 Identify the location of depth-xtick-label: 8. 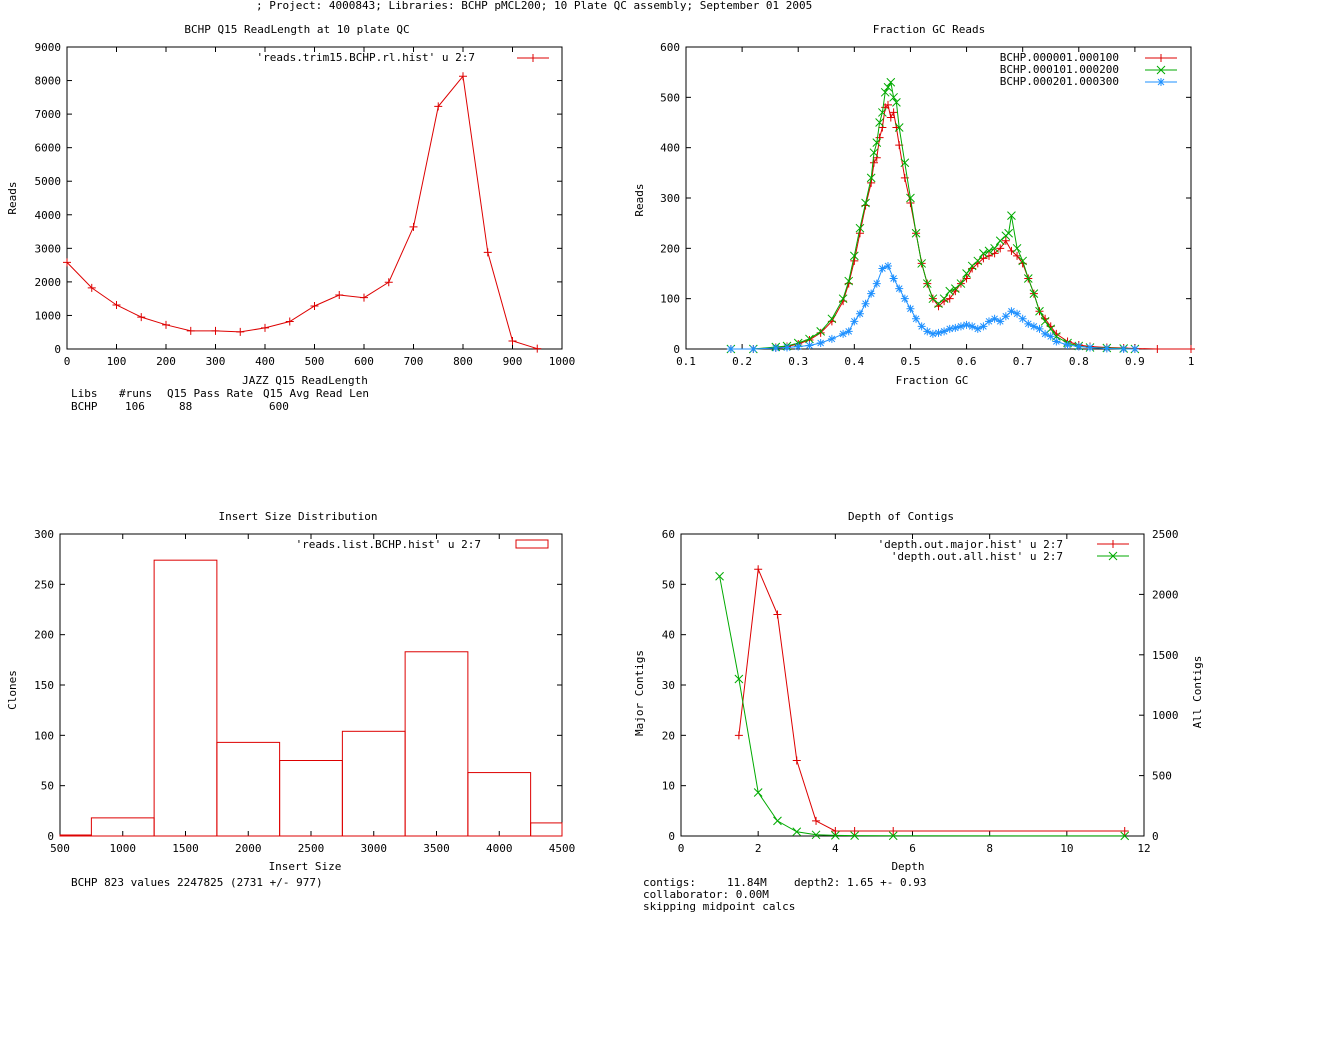
(989, 848).